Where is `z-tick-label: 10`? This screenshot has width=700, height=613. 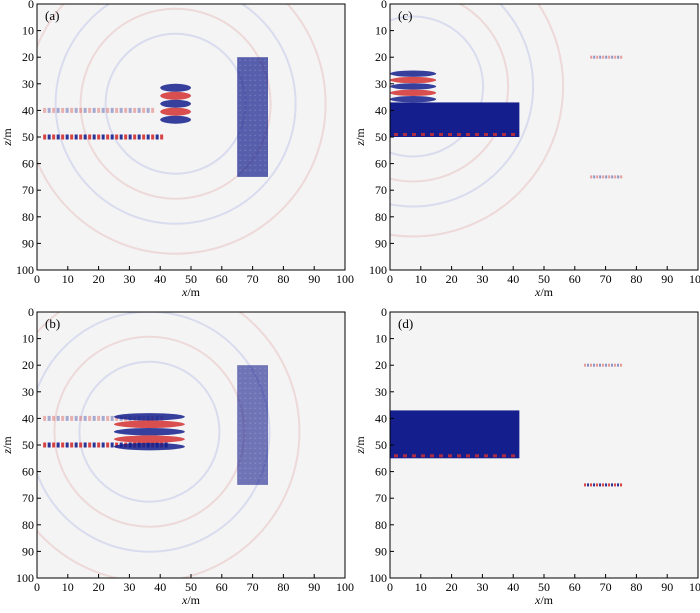 z-tick-label: 10 is located at coordinates (28, 31).